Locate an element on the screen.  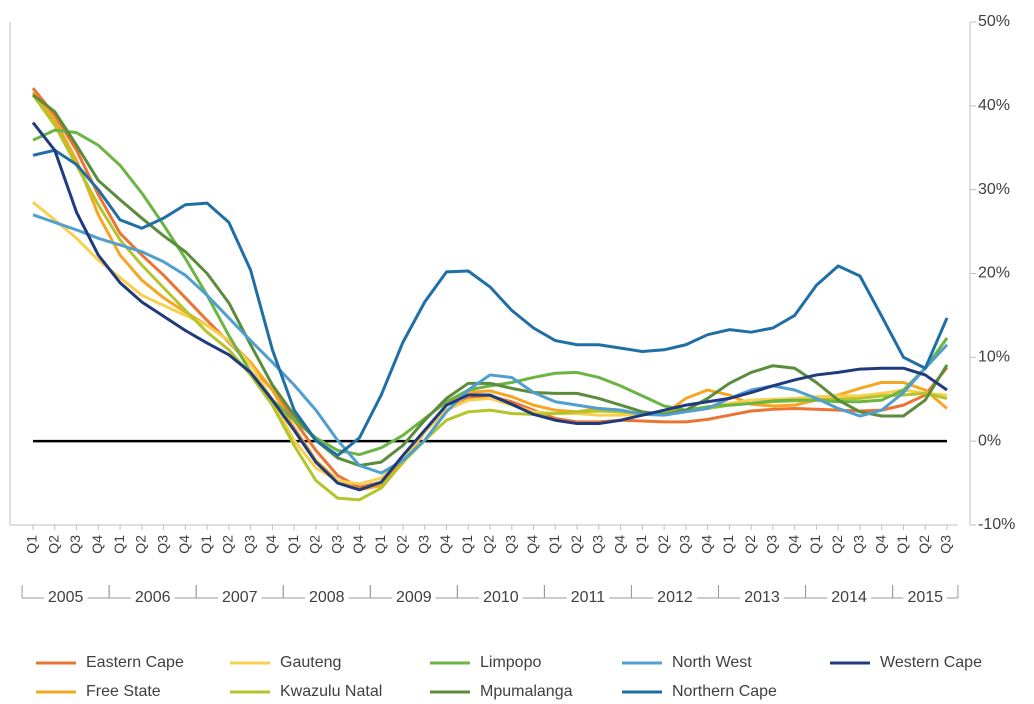
legend-label: Gauteng is located at coordinates (310, 662).